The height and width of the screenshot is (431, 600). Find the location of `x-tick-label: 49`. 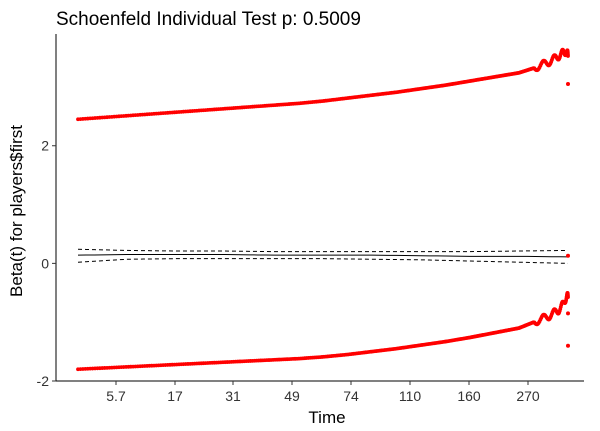

x-tick-label: 49 is located at coordinates (292, 396).